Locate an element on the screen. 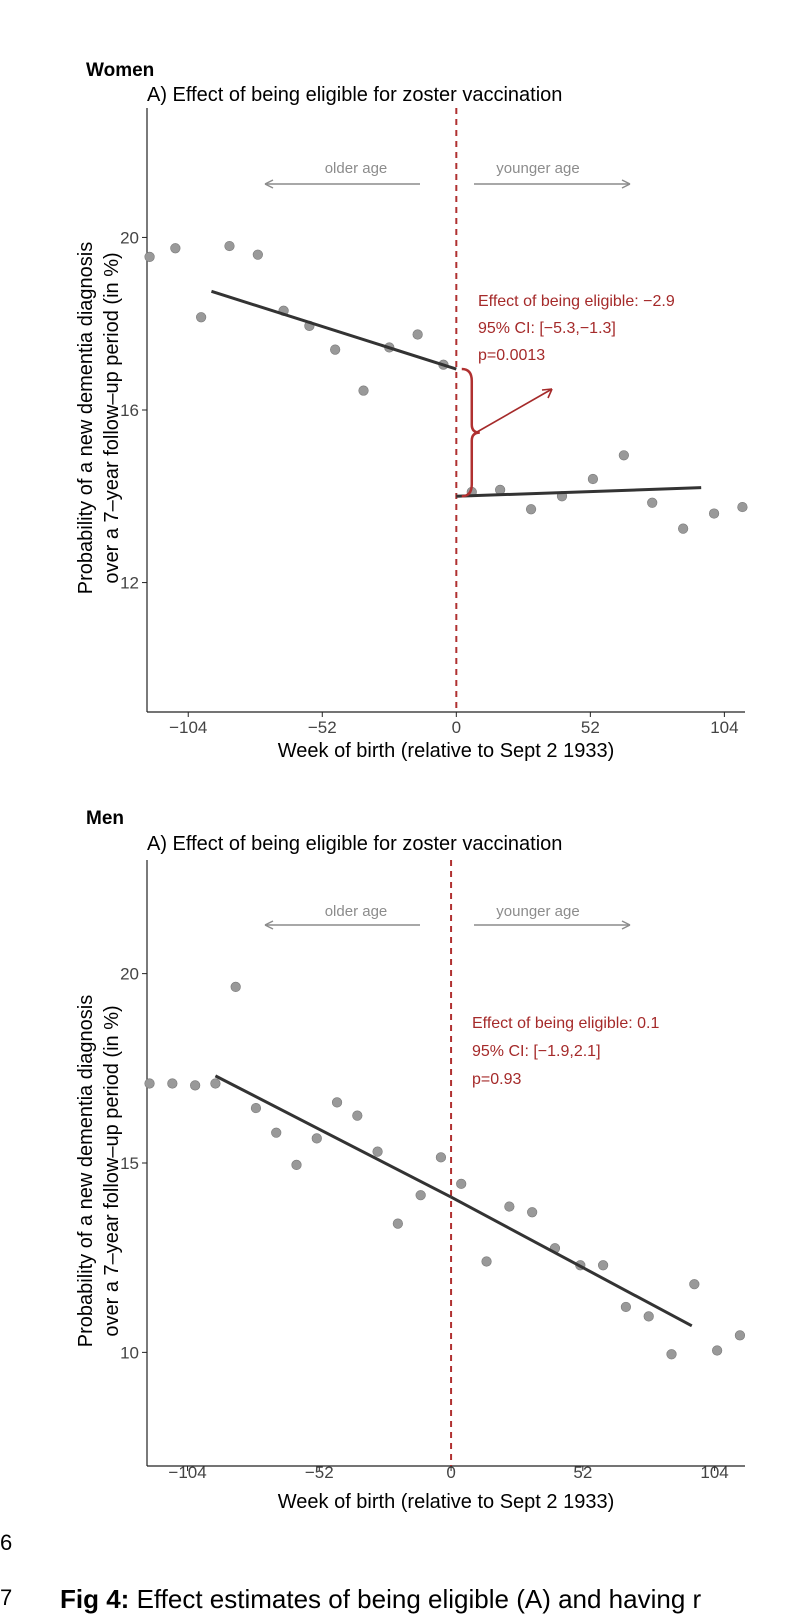 Image resolution: width=796 pixels, height=1616 pixels. y-tick-label: 10 is located at coordinates (129, 1352).